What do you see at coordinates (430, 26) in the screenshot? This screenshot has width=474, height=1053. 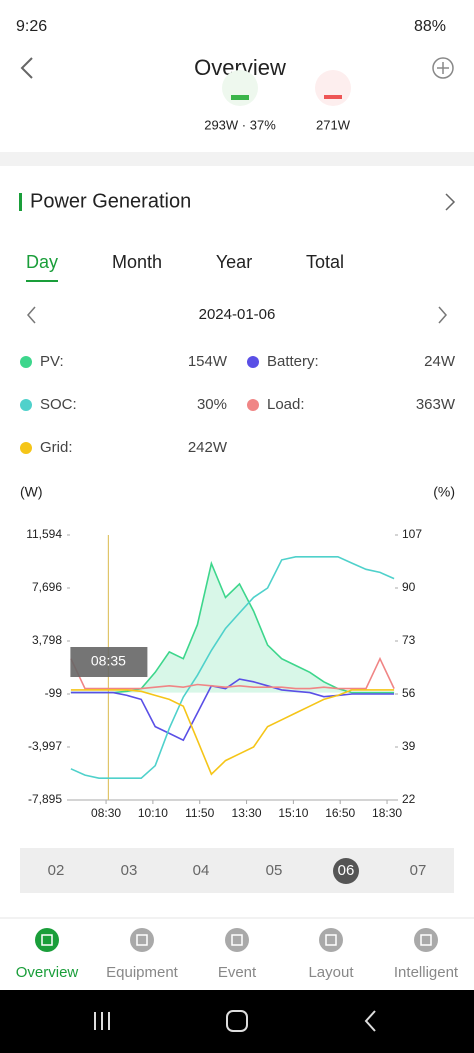 I see `battery-level: 88%` at bounding box center [430, 26].